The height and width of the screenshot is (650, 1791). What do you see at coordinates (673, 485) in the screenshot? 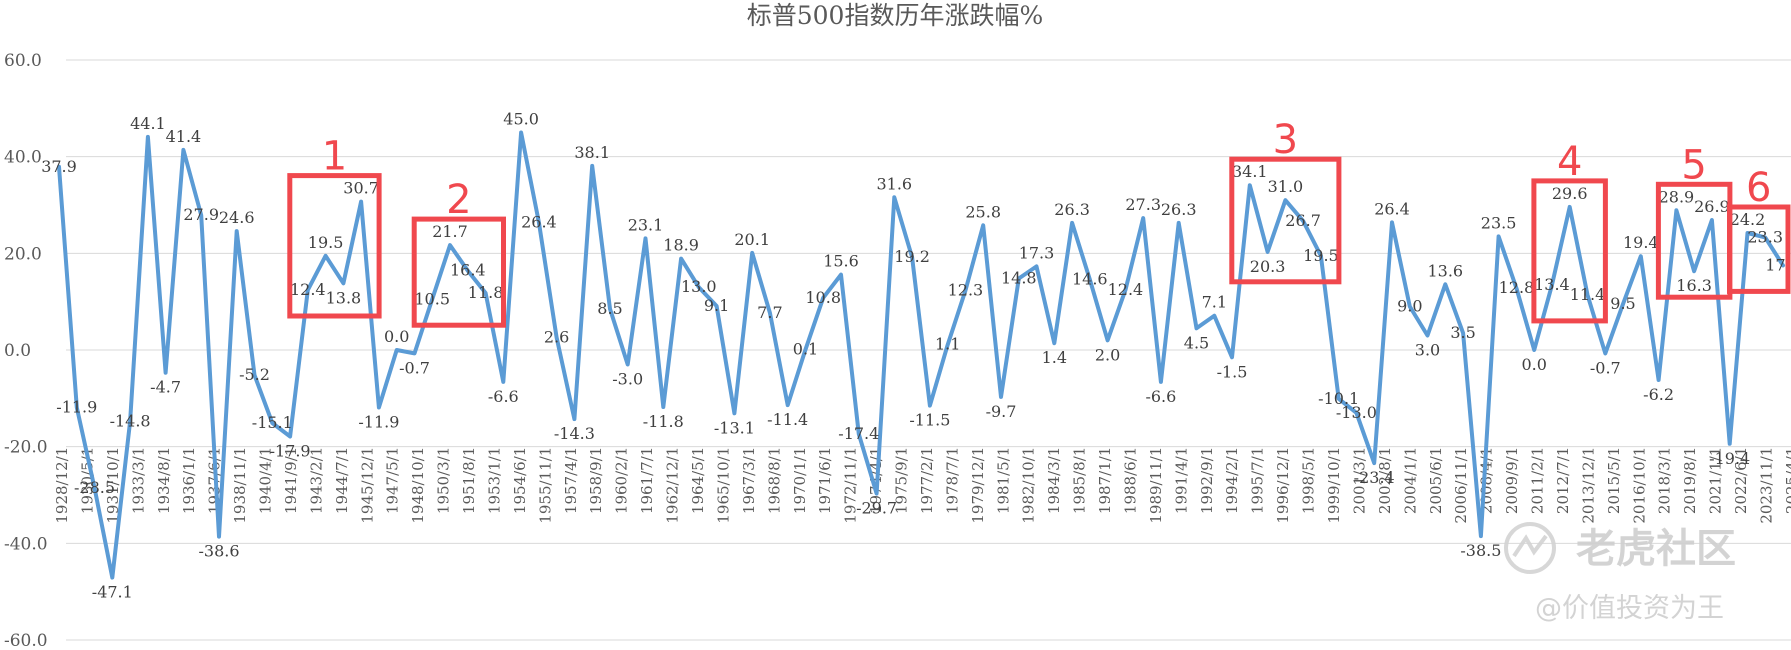
I see `x-tick-label: 1962/12/1` at bounding box center [673, 485].